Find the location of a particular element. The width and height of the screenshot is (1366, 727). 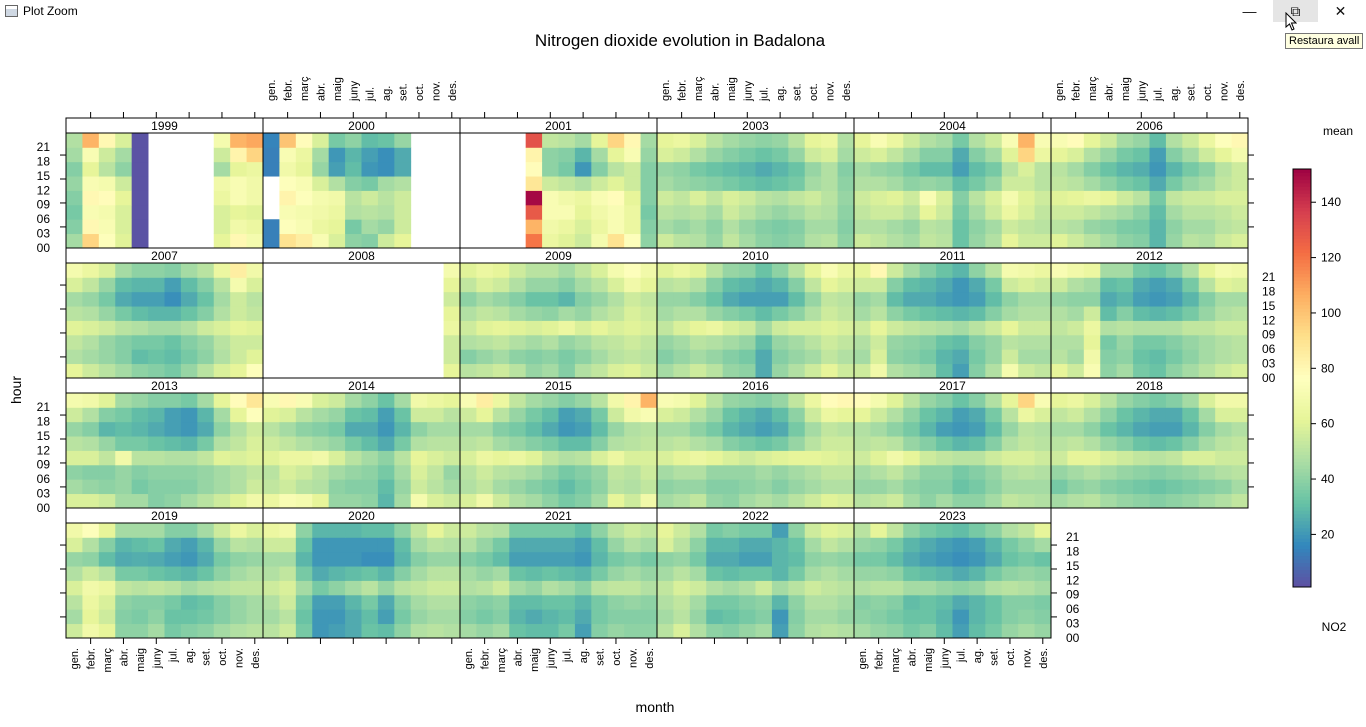

panel-1999: 1999 is located at coordinates (164, 183).